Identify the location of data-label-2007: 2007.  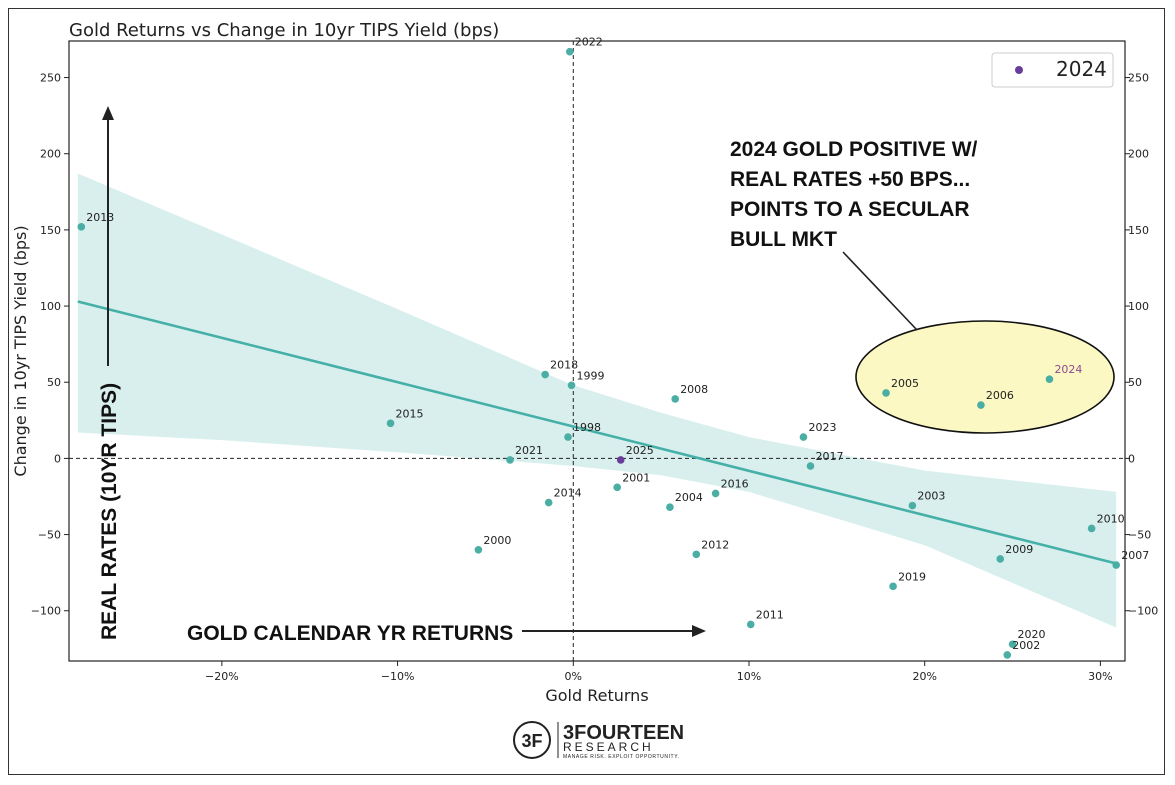
(1135, 555).